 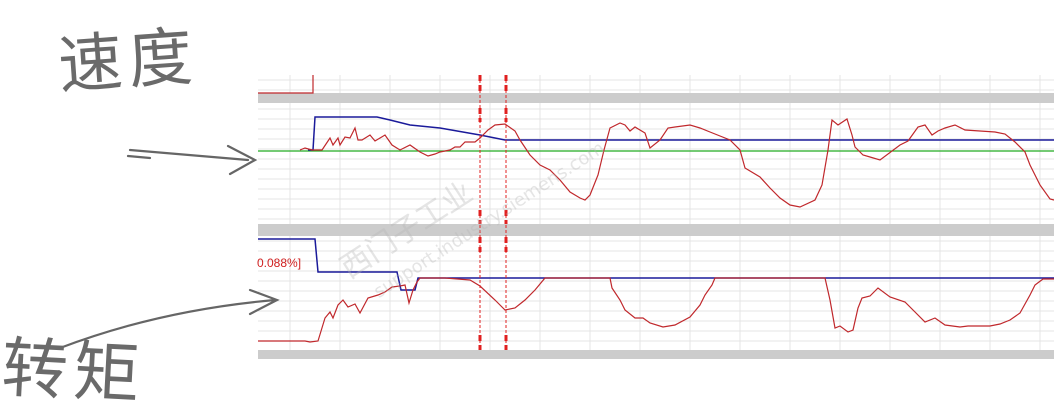 What do you see at coordinates (279, 263) in the screenshot?
I see `percent-readout: 0.088%]` at bounding box center [279, 263].